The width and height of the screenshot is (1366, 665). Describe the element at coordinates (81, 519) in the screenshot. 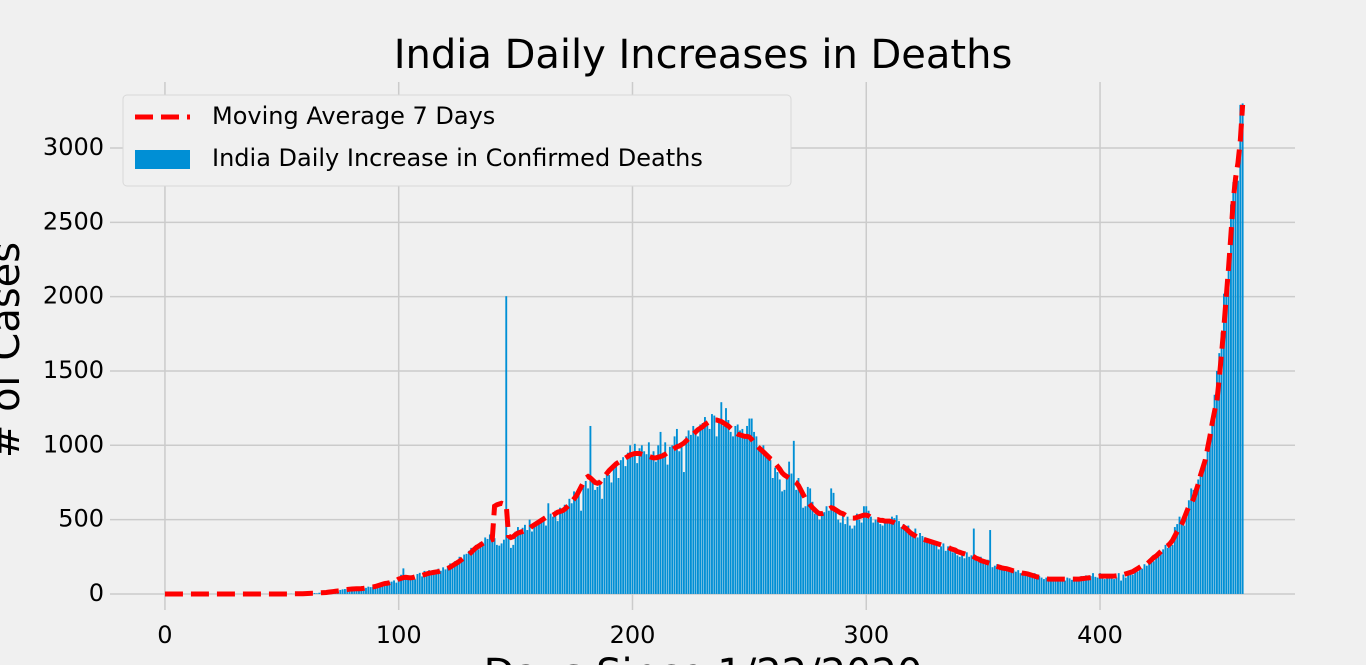

I see `y-tick-label: 500` at that location.